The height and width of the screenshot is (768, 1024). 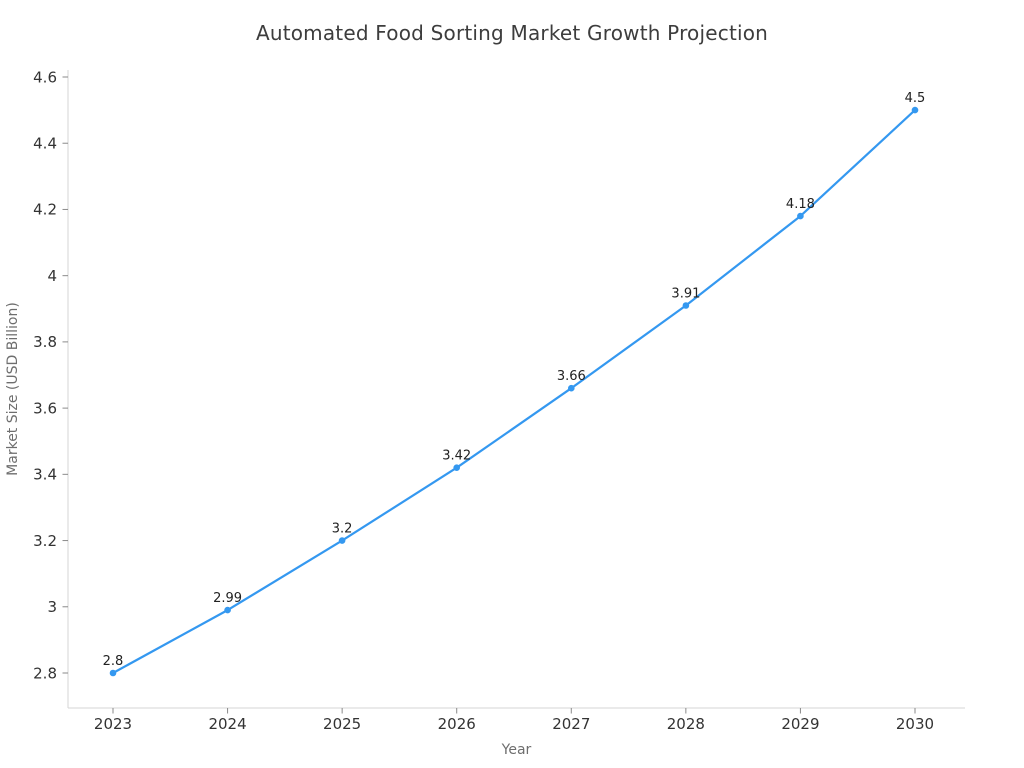 What do you see at coordinates (571, 376) in the screenshot?
I see `data-point-label: 3.66` at bounding box center [571, 376].